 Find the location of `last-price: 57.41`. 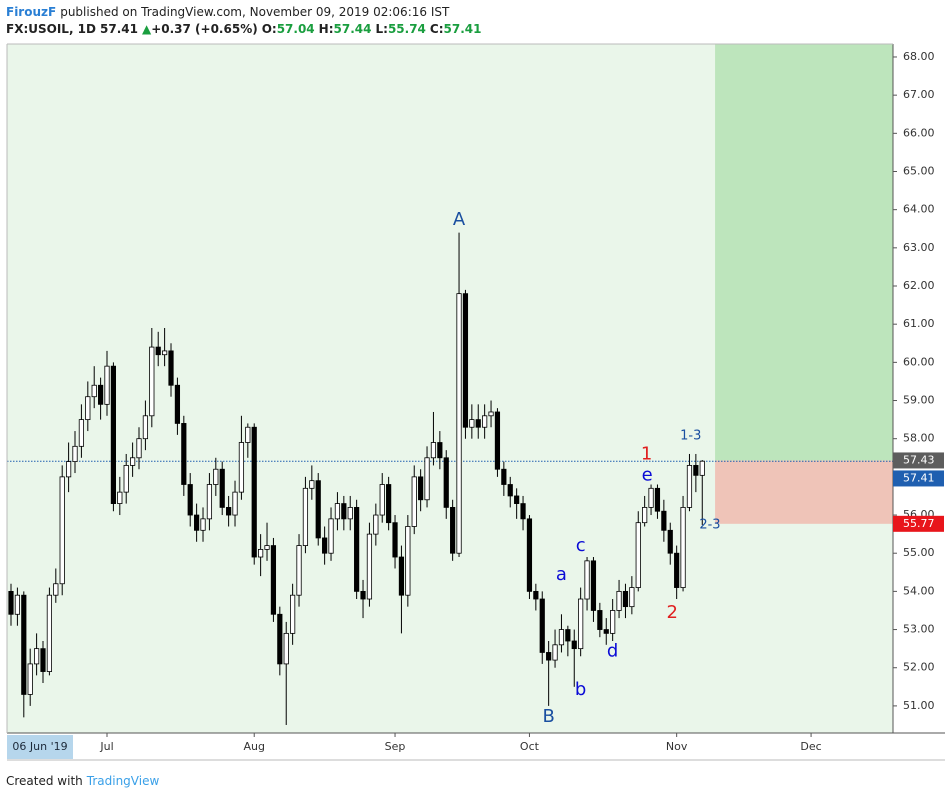

last-price: 57.41 is located at coordinates (119, 29).